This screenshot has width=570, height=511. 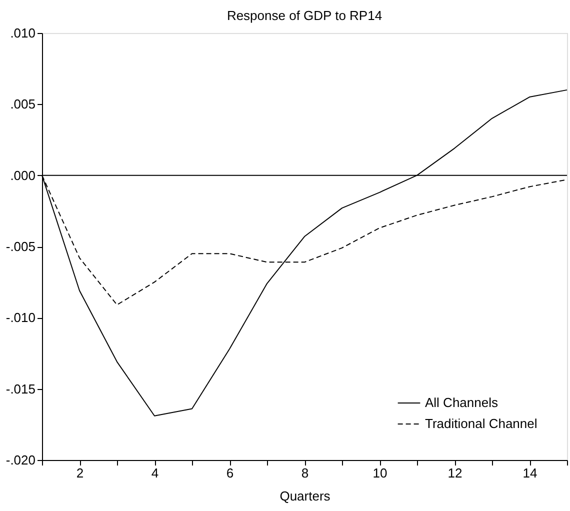 I want to click on y-tick-label: -.020, so click(x=21, y=460).